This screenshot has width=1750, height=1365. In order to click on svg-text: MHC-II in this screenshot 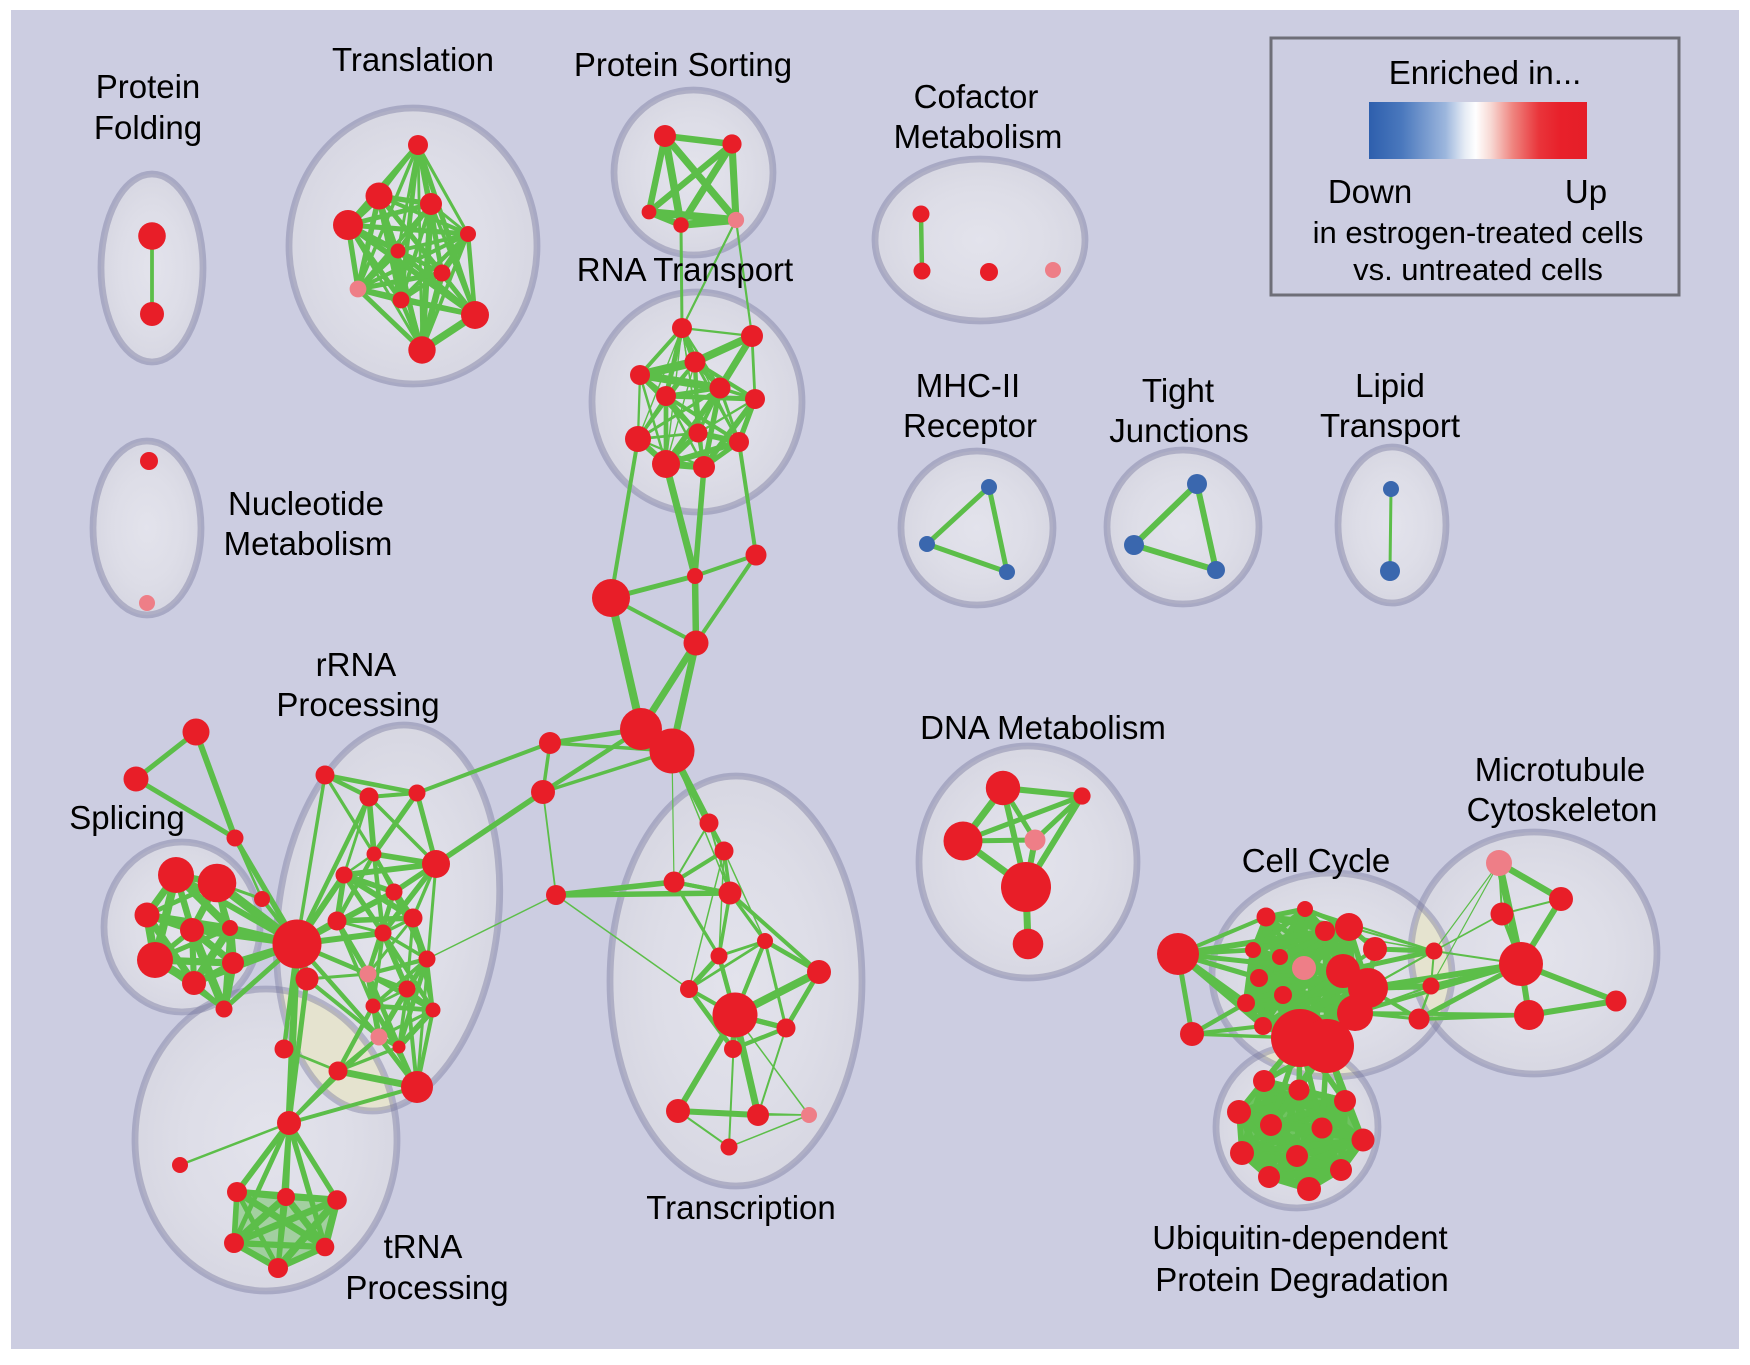, I will do `click(968, 385)`.